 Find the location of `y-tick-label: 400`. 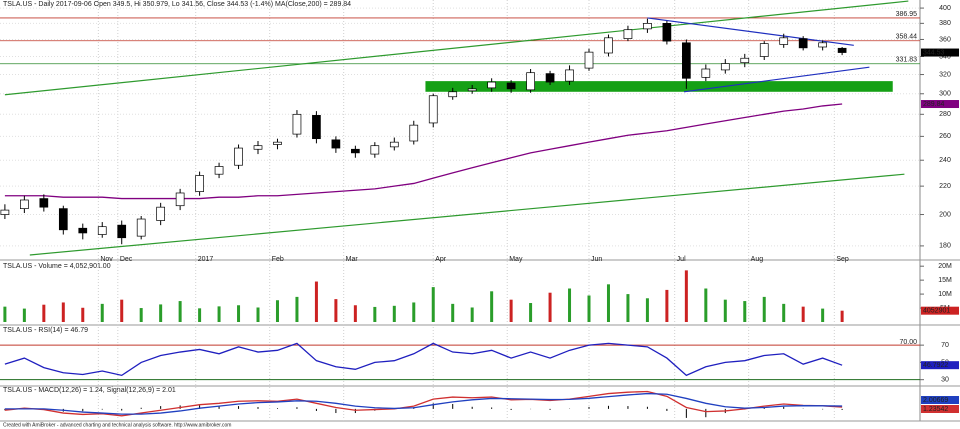

y-tick-label: 400 is located at coordinates (945, 8).